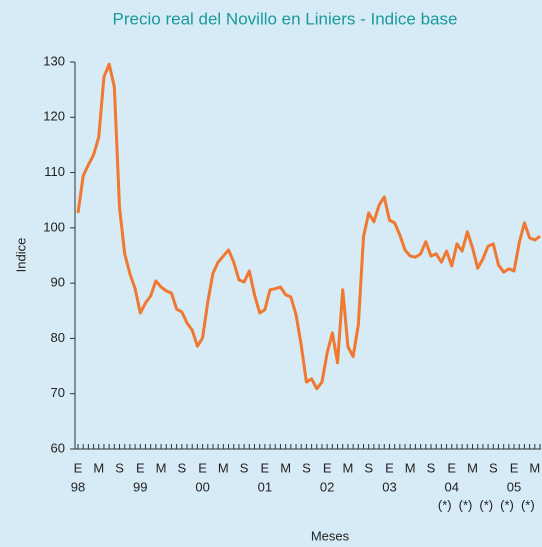  Describe the element at coordinates (330, 535) in the screenshot. I see `x-axis-label: Meses` at that location.